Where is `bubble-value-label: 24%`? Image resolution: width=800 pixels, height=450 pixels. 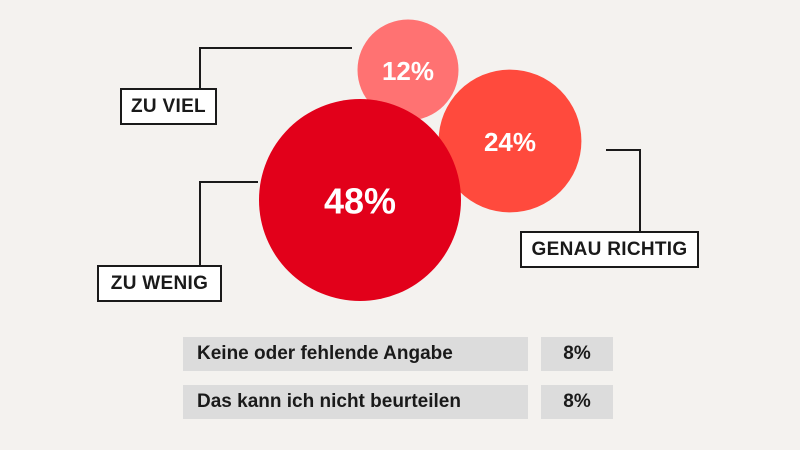
bubble-value-label: 24% is located at coordinates (510, 142).